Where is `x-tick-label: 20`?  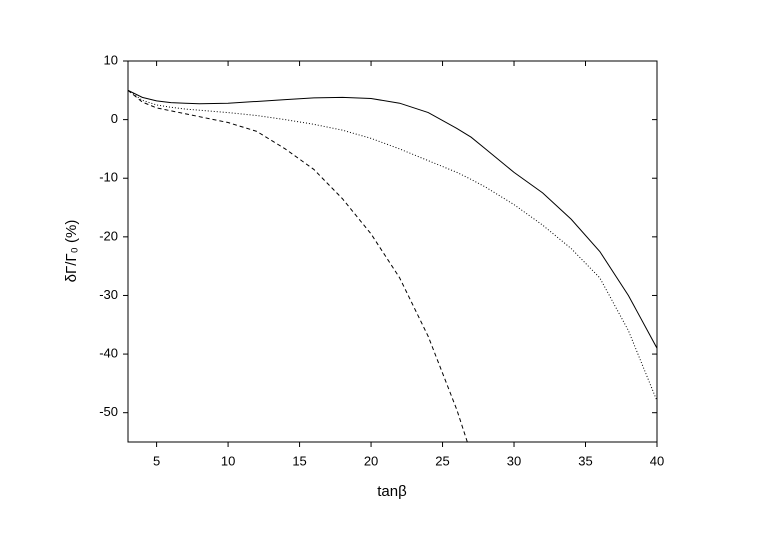
x-tick-label: 20 is located at coordinates (371, 460).